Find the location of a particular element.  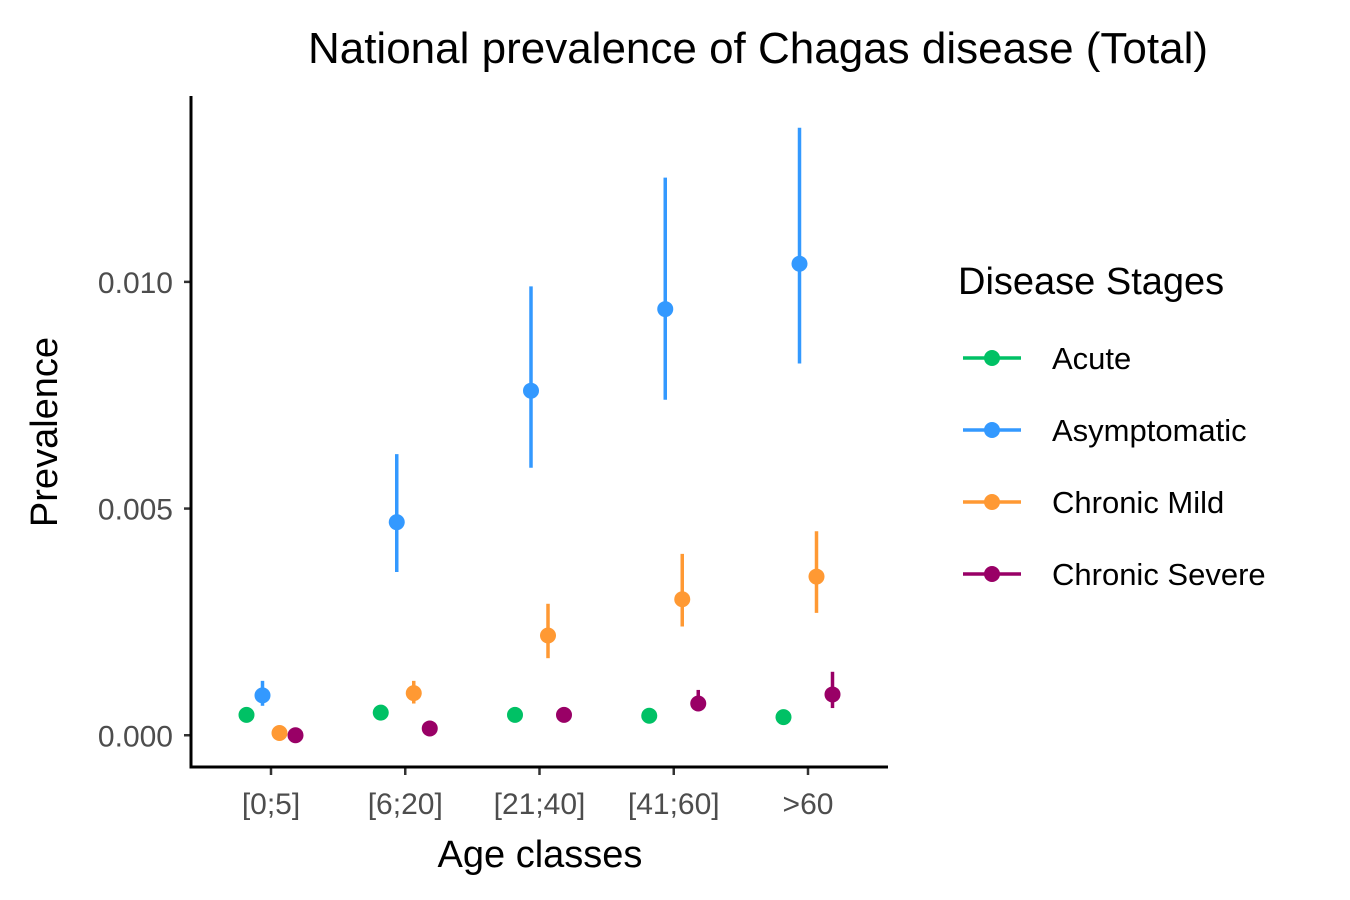

x-axis-ticks: [0;5] [6;20] [21;40] [41;60] >60 is located at coordinates (538, 794).